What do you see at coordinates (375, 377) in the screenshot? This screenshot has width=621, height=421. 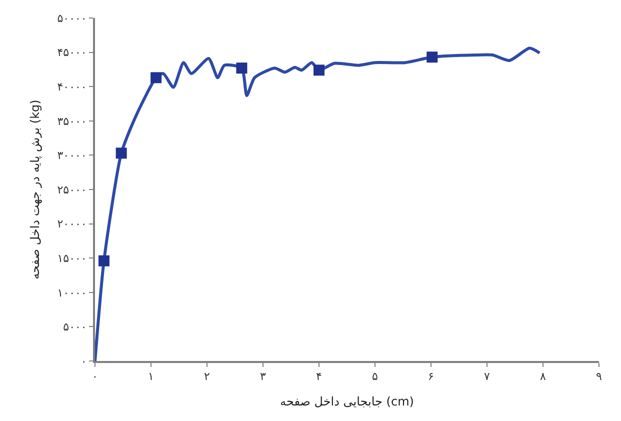 I see `x-tick-label: ۵` at bounding box center [375, 377].